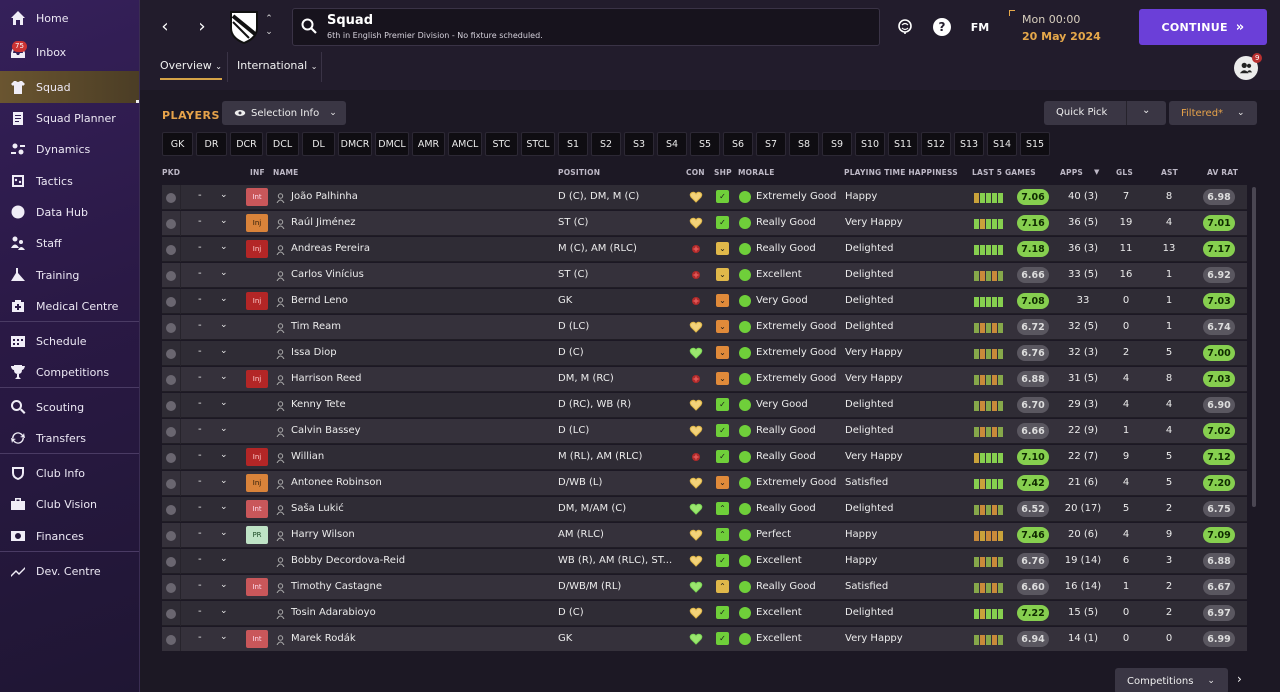 Image resolution: width=1280 pixels, height=692 pixels. What do you see at coordinates (705, 144) in the screenshot?
I see `position-filter-s5: S5` at bounding box center [705, 144].